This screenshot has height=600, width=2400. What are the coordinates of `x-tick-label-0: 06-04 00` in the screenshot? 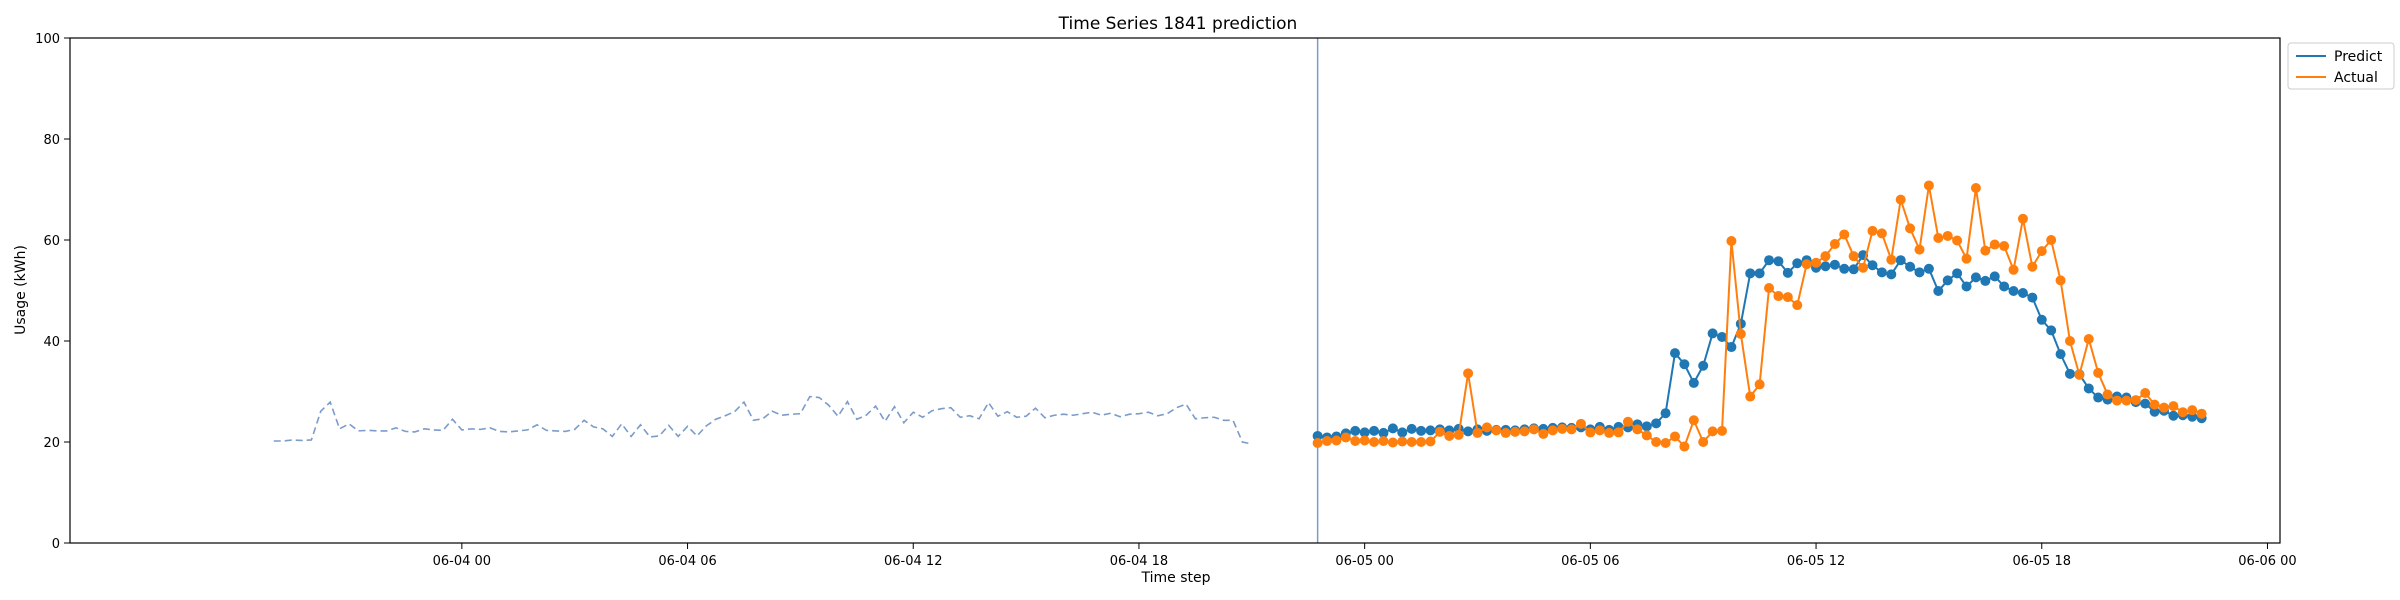 It's located at (462, 561).